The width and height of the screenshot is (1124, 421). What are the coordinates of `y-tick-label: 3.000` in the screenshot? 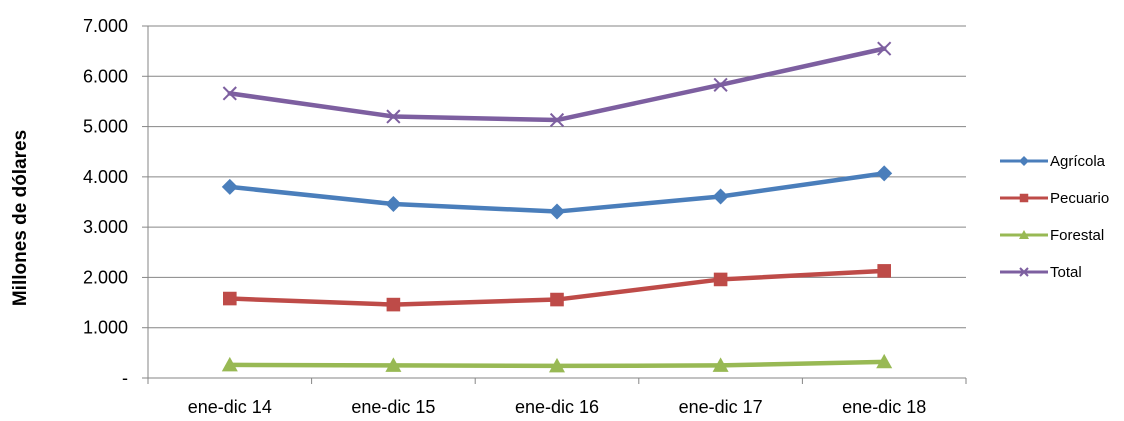 It's located at (105, 227).